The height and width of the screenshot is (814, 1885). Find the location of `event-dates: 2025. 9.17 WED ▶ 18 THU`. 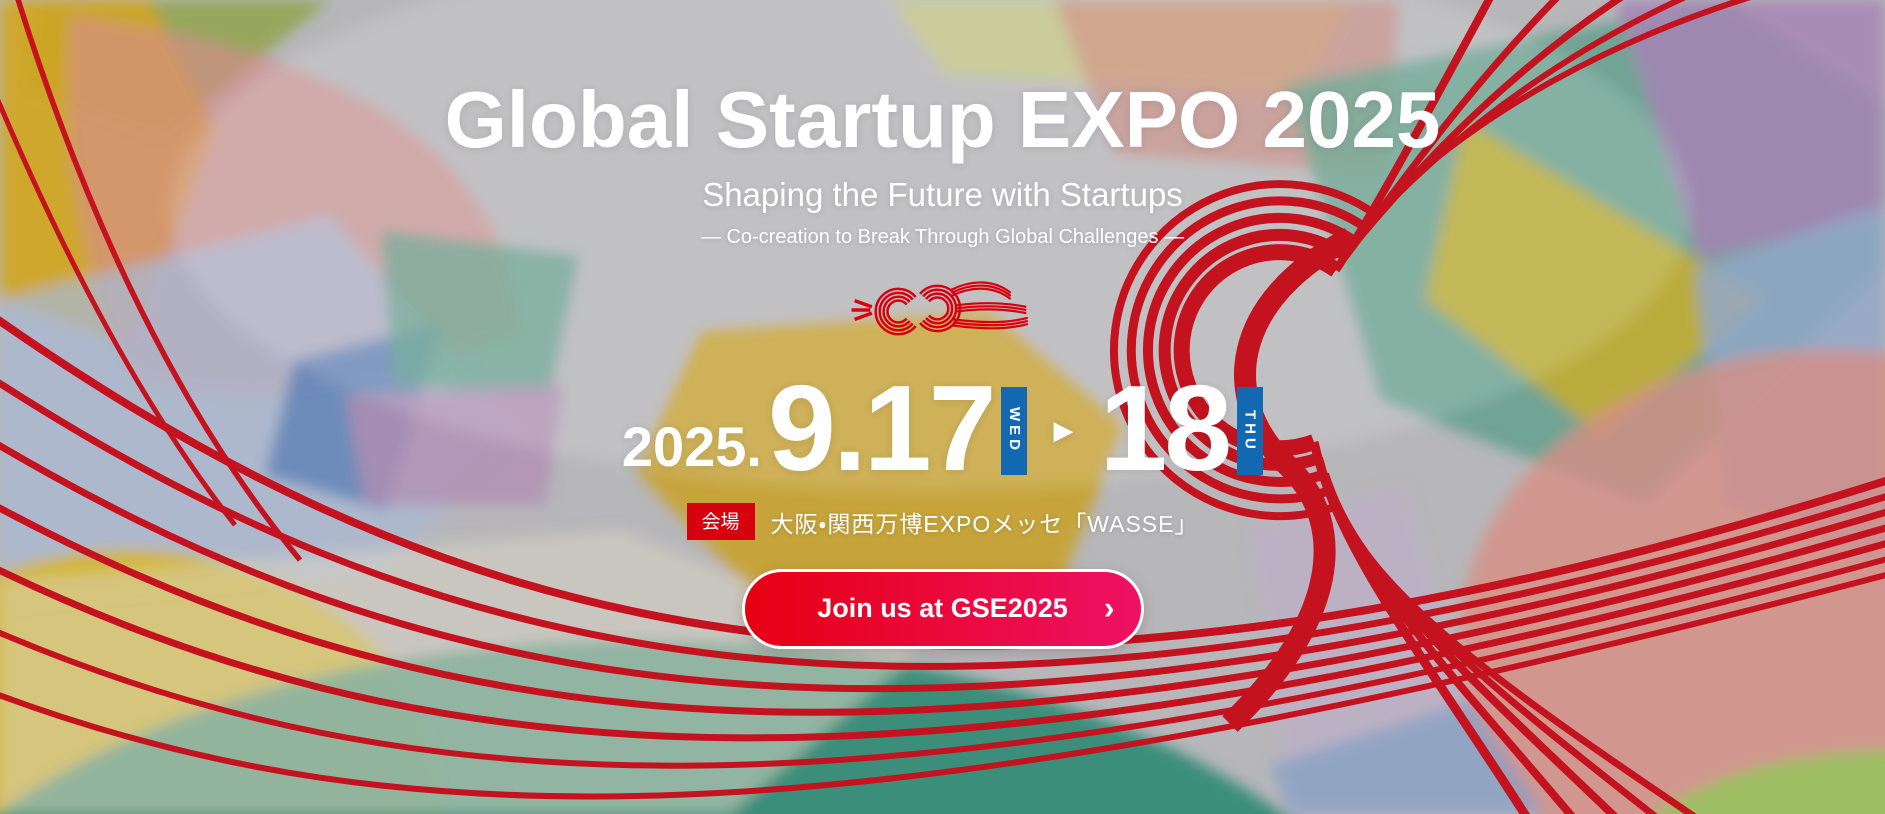

event-dates: 2025. 9.17 WED ▶ 18 THU is located at coordinates (942, 427).